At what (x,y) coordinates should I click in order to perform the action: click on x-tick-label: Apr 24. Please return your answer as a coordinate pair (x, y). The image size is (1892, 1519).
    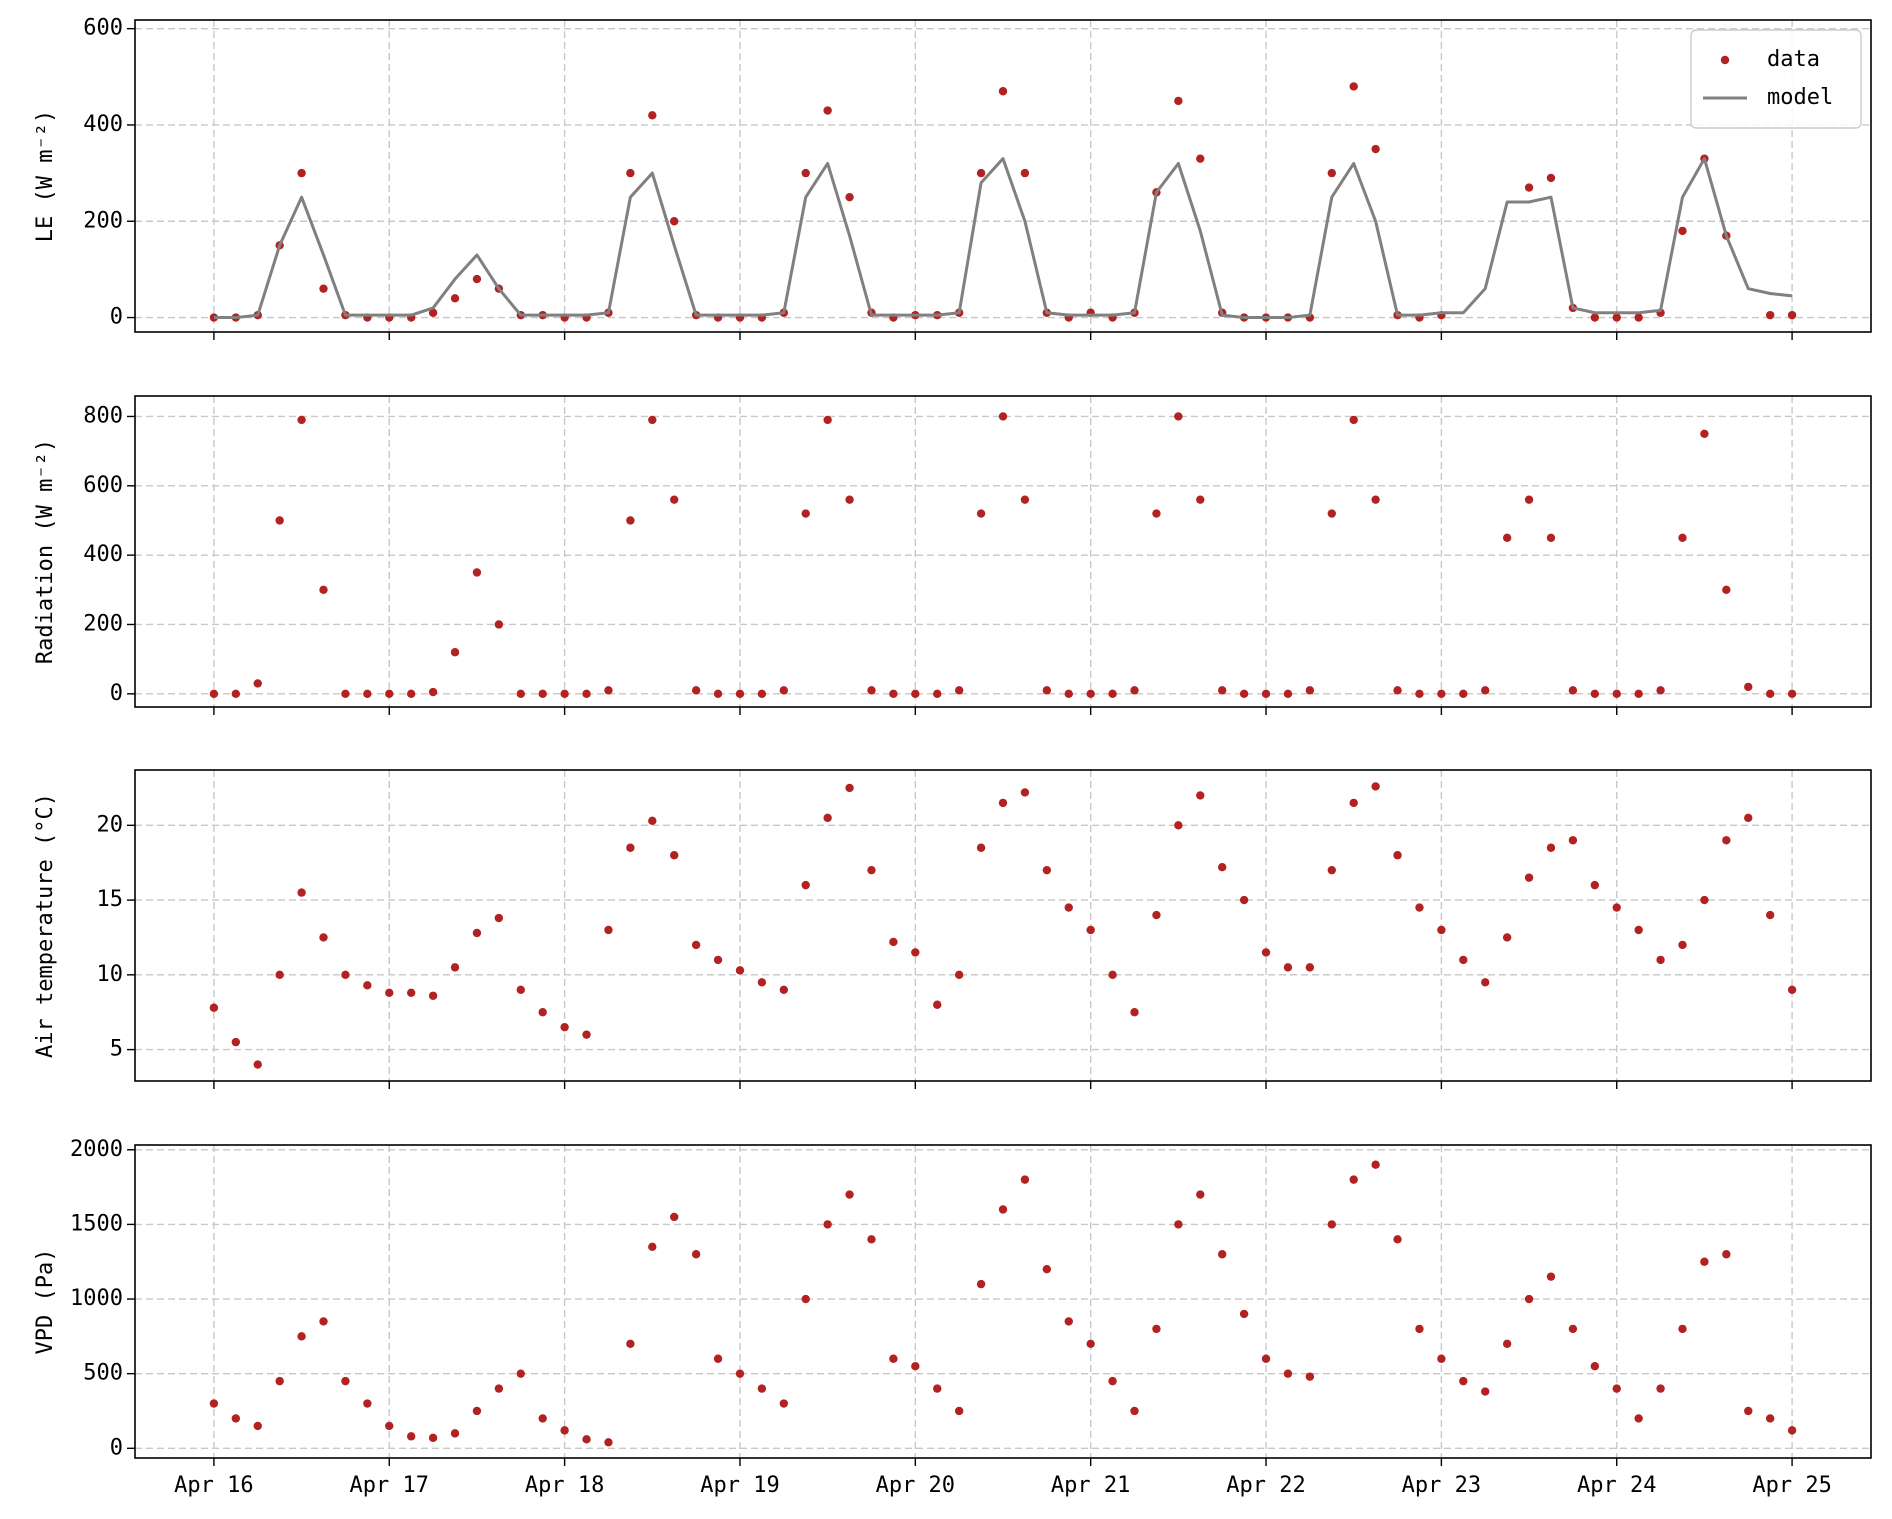
    Looking at the image, I should click on (1616, 1485).